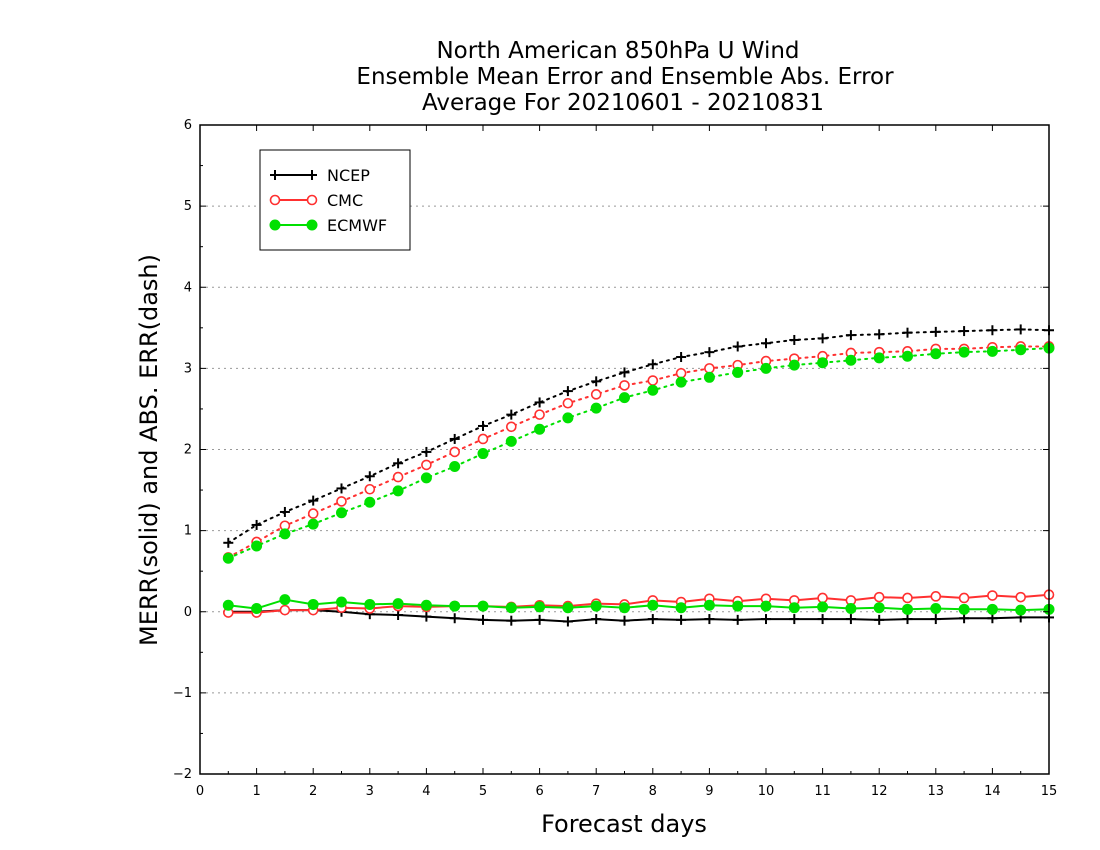 Image resolution: width=1100 pixels, height=850 pixels. Describe the element at coordinates (653, 791) in the screenshot. I see `x-tick-label: 8` at that location.